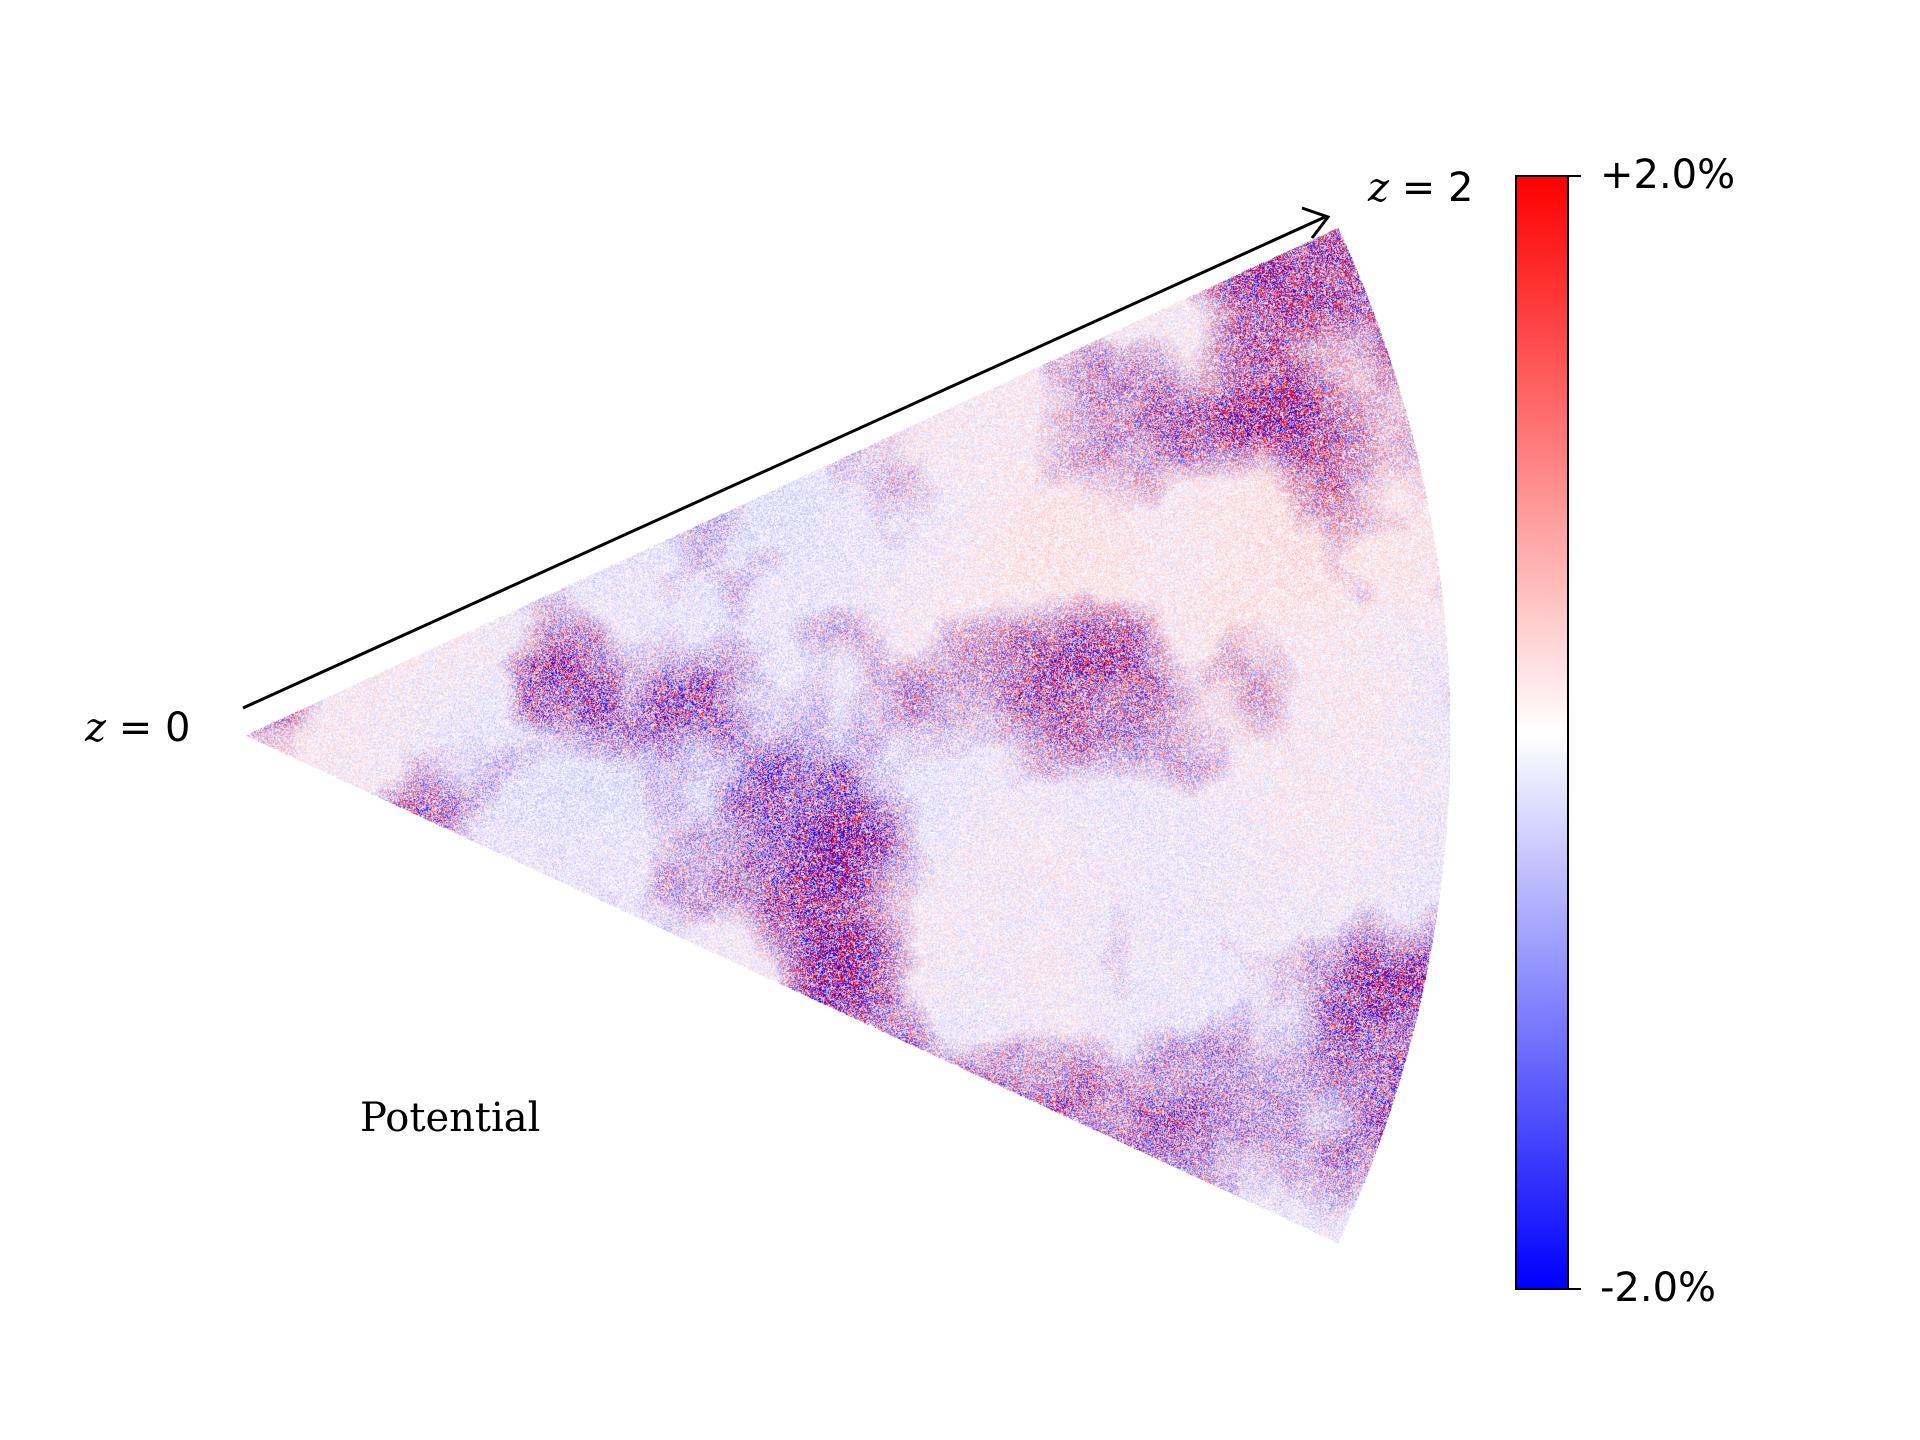  What do you see at coordinates (1575, 1289) in the screenshot?
I see `colorbar-tick-min` at bounding box center [1575, 1289].